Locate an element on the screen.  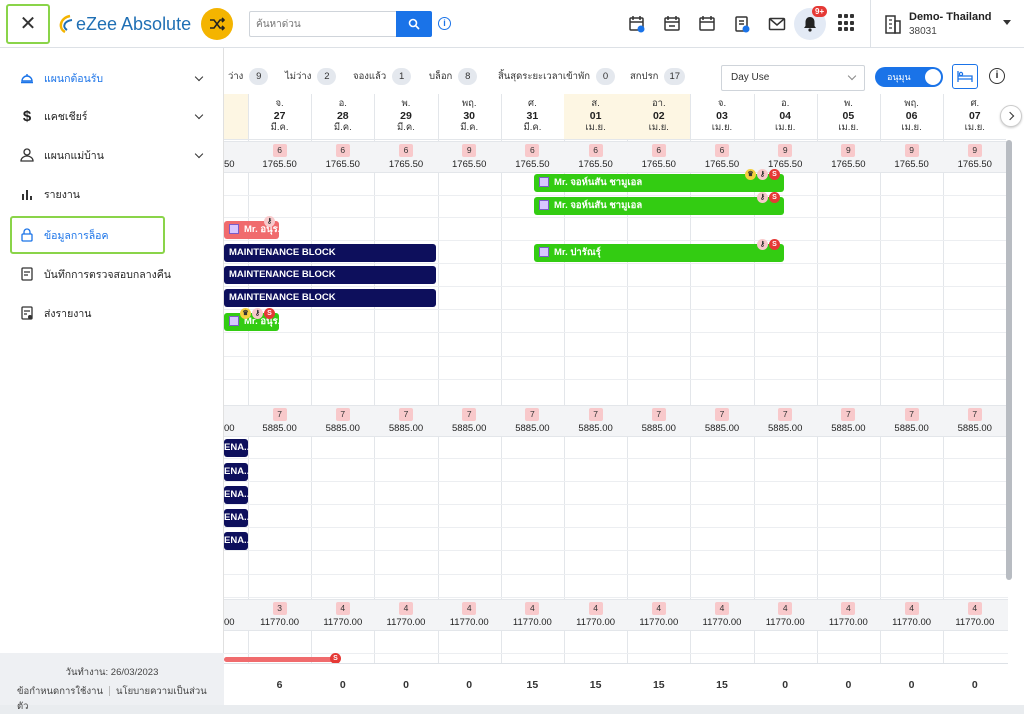
availability-cell: 3 11770.00 is located at coordinates (279, 615).